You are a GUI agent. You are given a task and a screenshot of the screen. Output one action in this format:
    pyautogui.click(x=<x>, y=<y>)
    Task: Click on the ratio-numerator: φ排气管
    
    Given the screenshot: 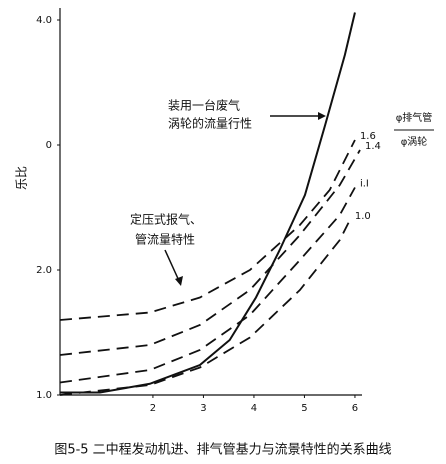 What is the action you would take?
    pyautogui.click(x=414, y=117)
    